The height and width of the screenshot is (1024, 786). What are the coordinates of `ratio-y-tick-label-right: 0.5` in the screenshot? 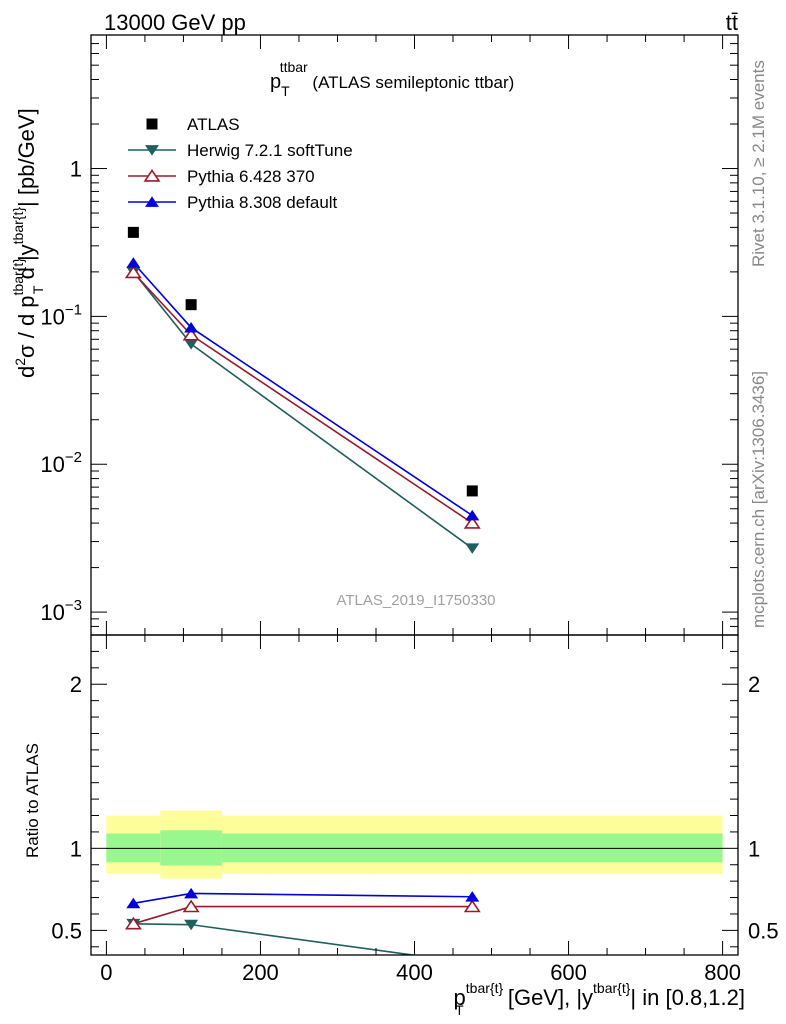 It's located at (763, 930).